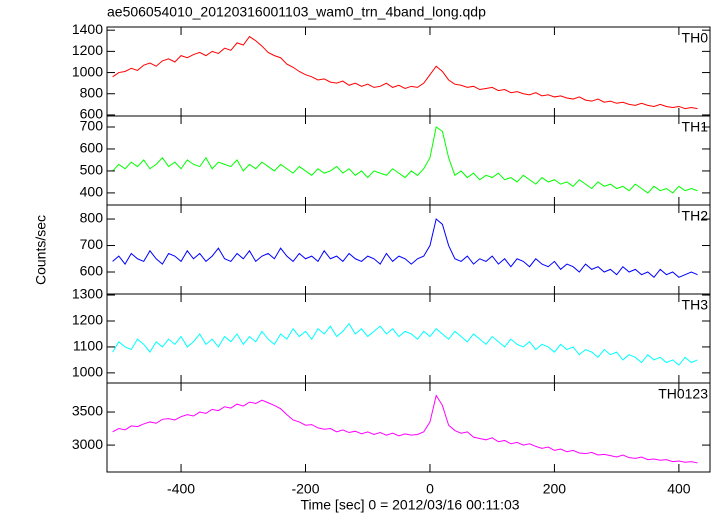 This screenshot has width=717, height=516. Describe the element at coordinates (92, 192) in the screenshot. I see `y-tick-label: 400` at that location.